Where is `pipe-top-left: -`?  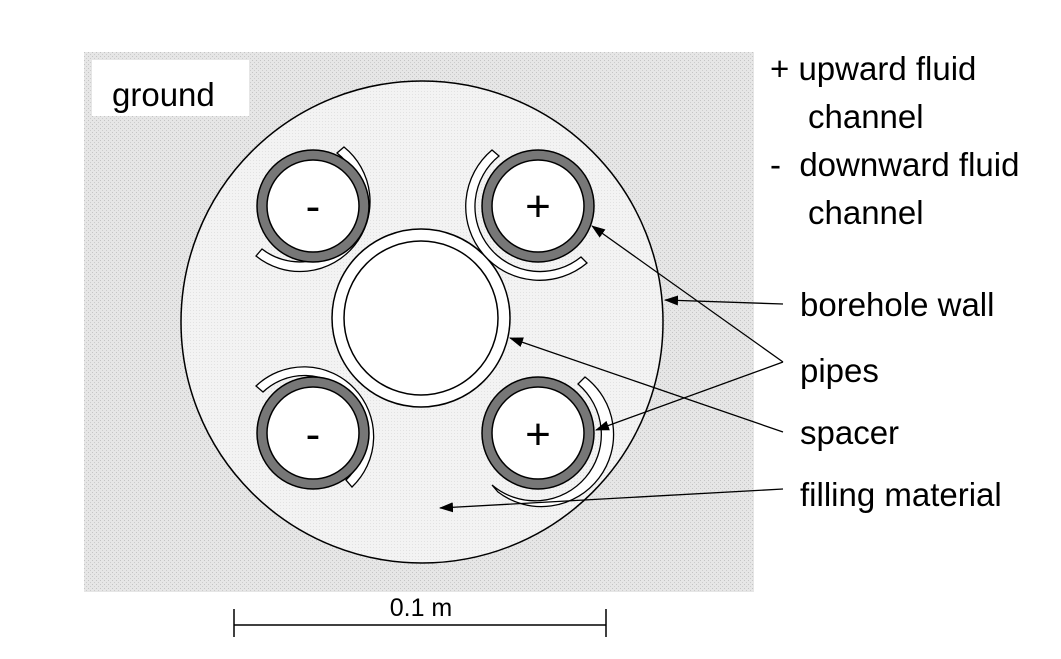
pipe-top-left: - is located at coordinates (313, 206).